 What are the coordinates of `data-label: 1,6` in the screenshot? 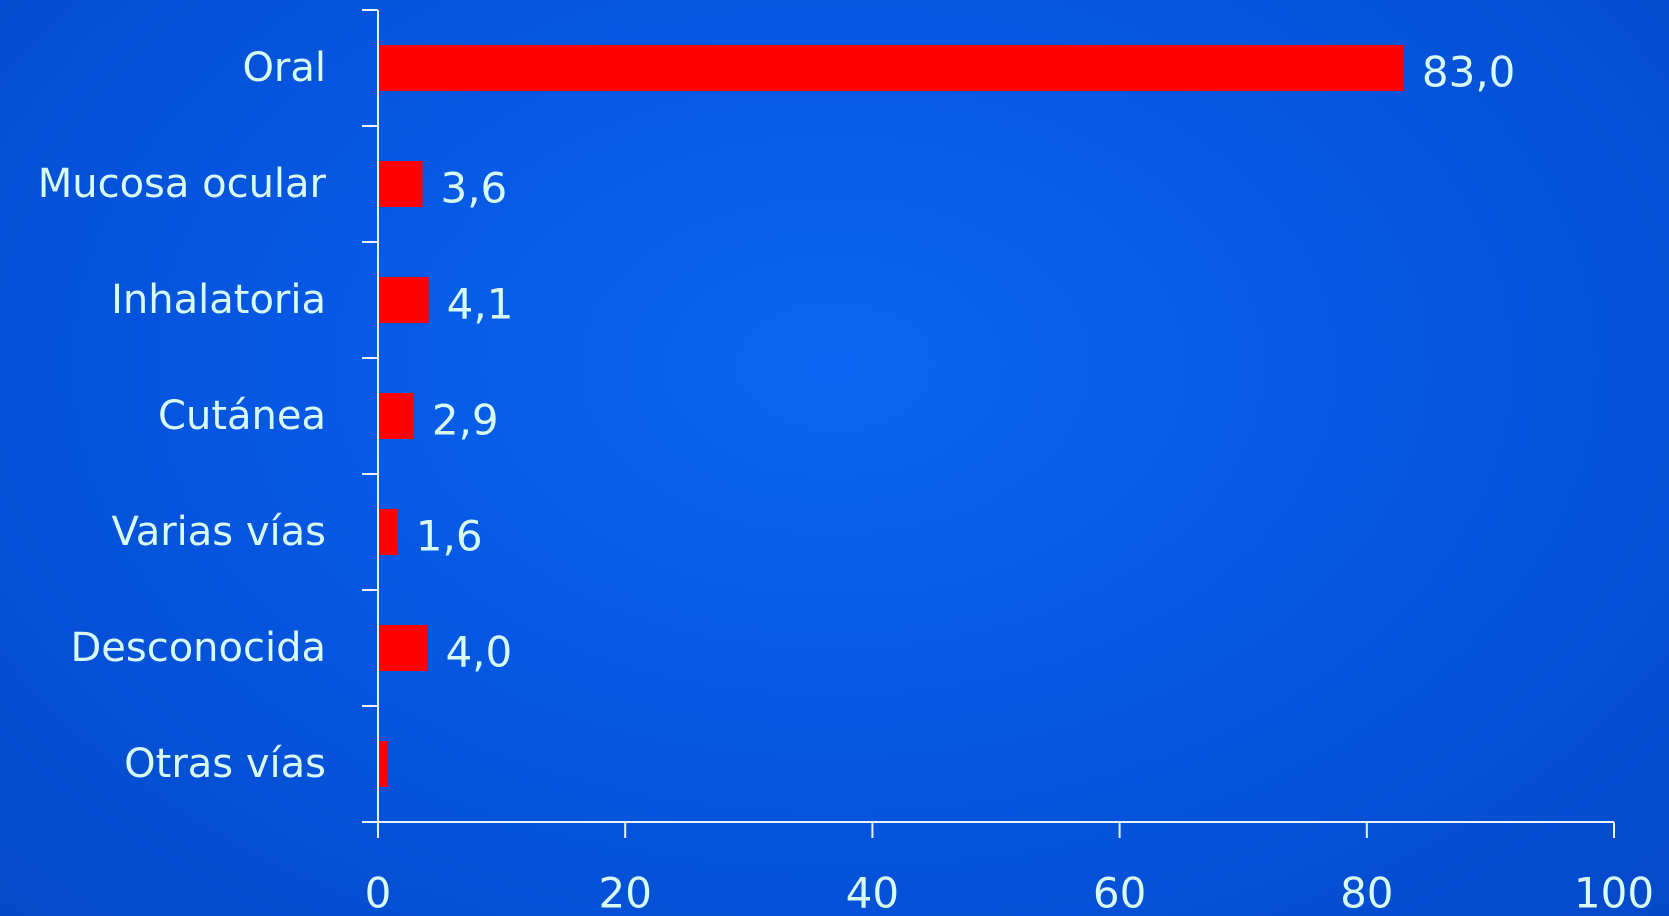 It's located at (449, 536).